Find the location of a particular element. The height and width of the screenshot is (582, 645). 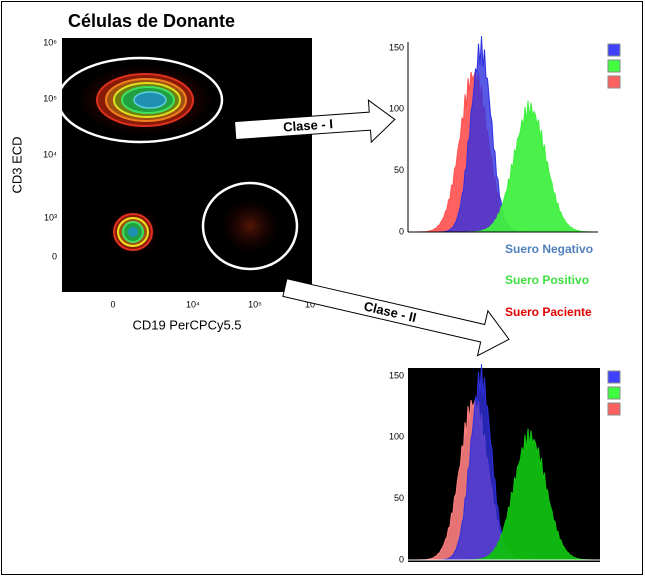

x-tick-label: 10⁵ is located at coordinates (255, 304).